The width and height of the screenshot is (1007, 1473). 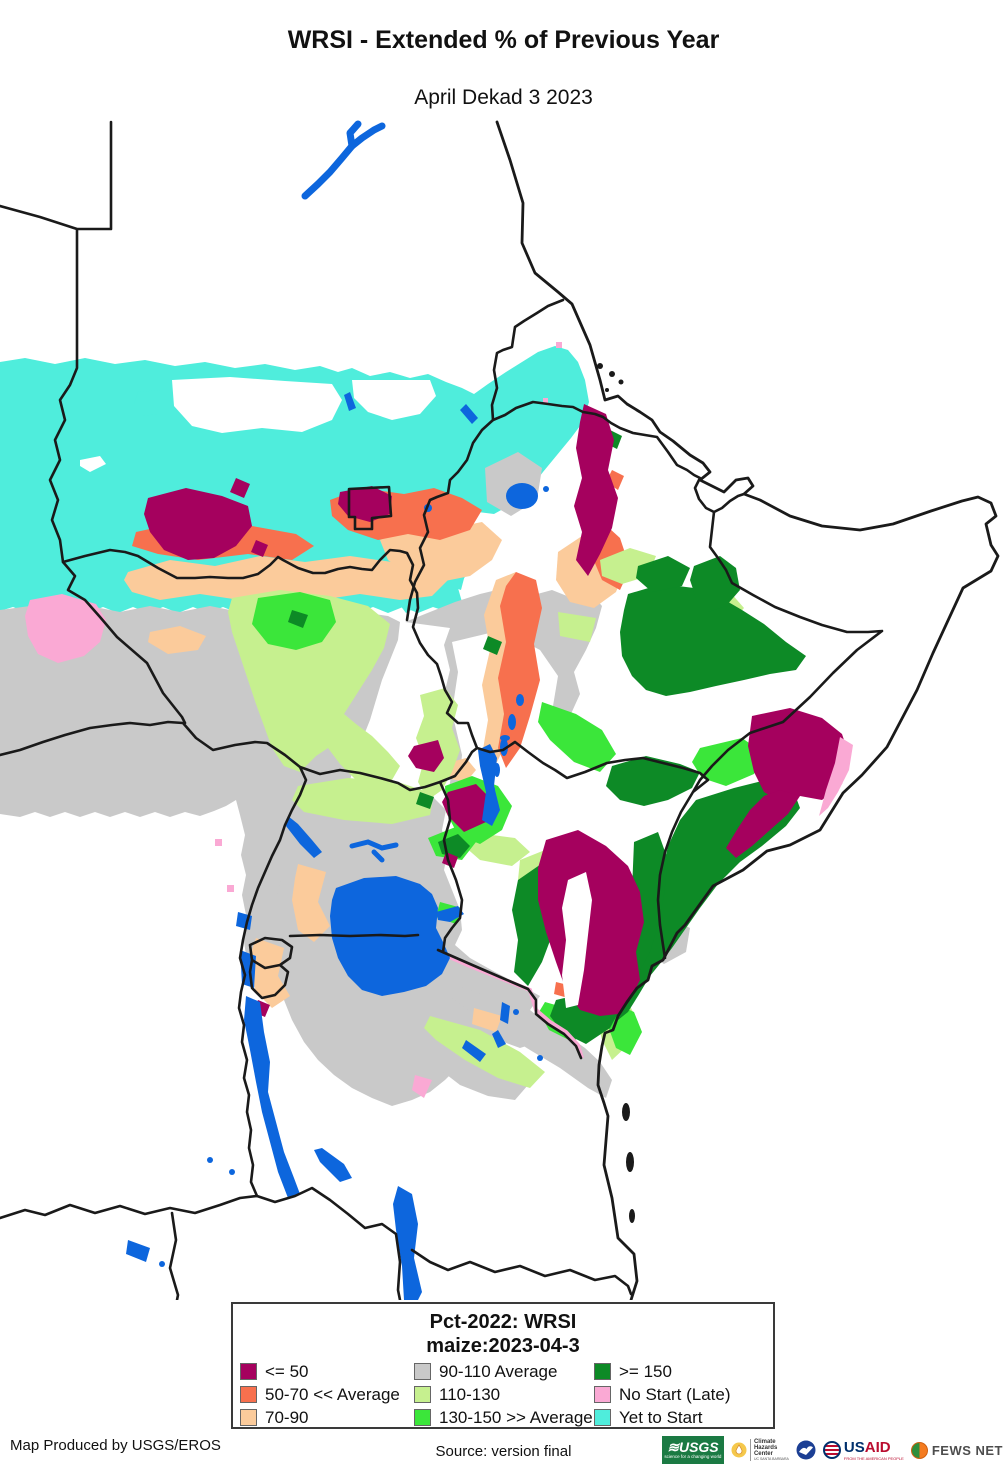 I want to click on globe-icon, so click(x=919, y=1450).